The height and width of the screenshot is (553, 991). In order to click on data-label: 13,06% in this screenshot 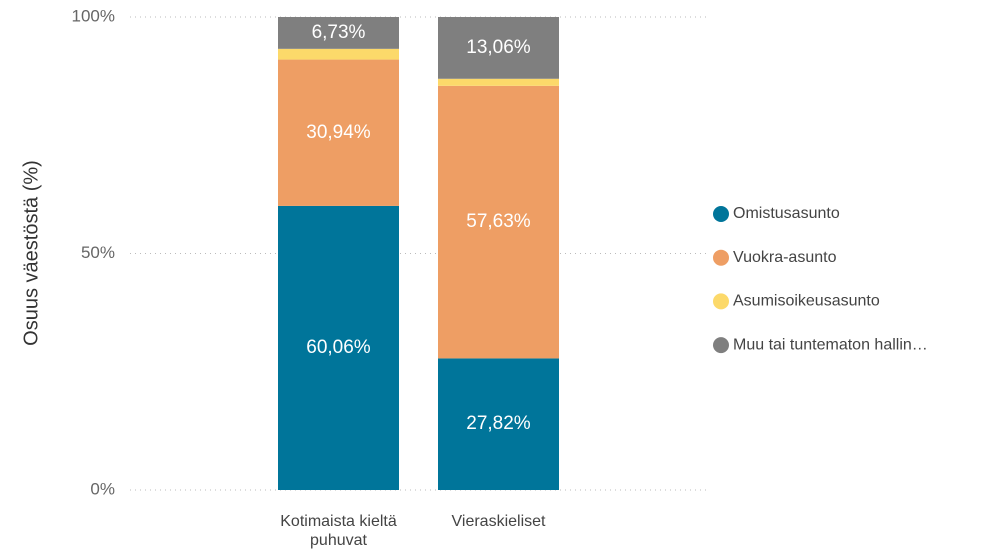, I will do `click(498, 47)`.